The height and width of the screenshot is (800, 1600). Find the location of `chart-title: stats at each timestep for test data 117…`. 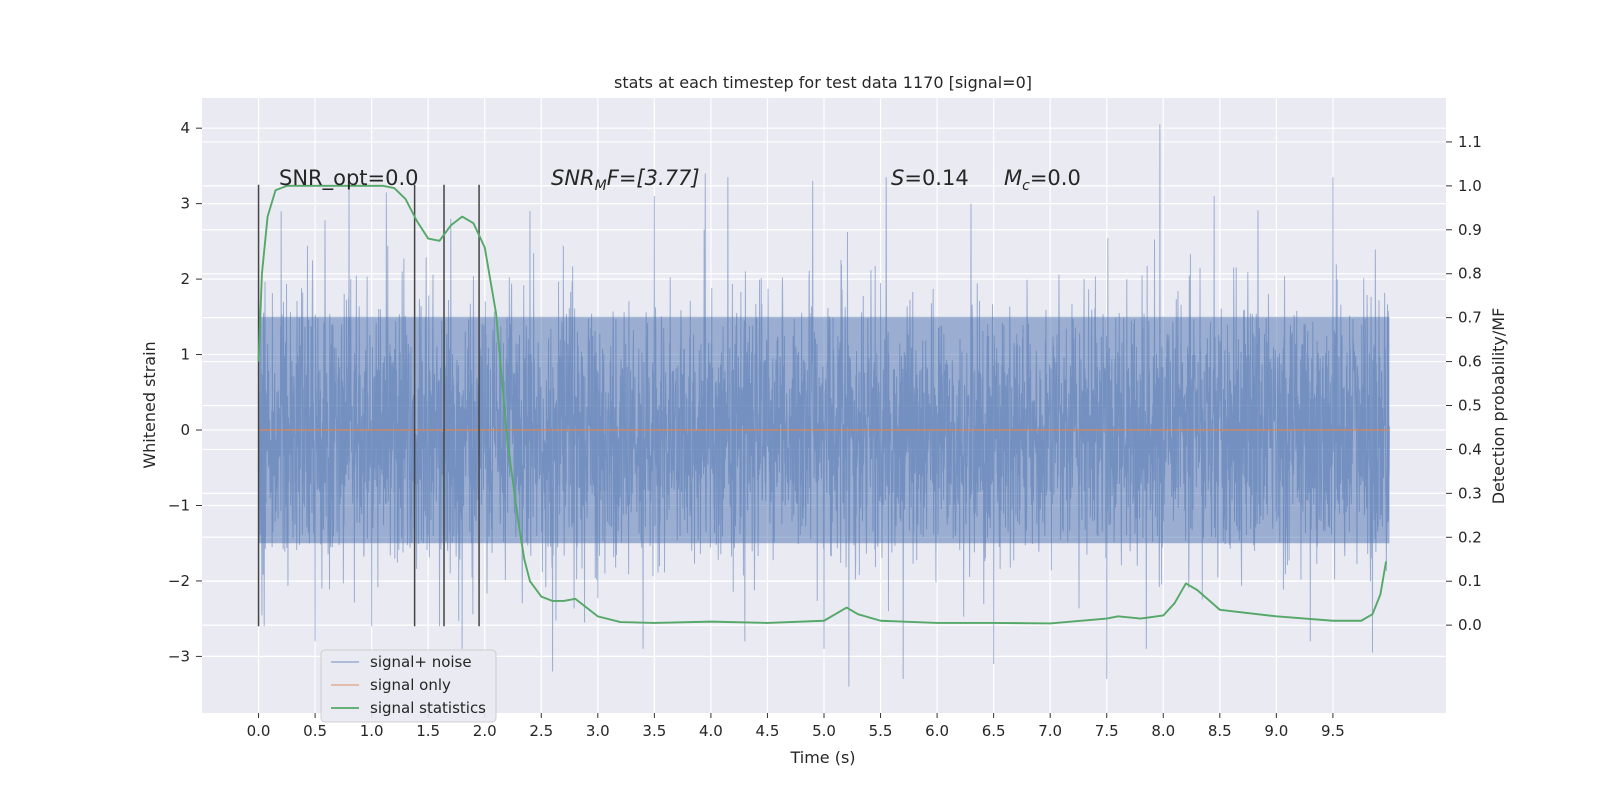

chart-title: stats at each timestep for test data 117… is located at coordinates (823, 82).